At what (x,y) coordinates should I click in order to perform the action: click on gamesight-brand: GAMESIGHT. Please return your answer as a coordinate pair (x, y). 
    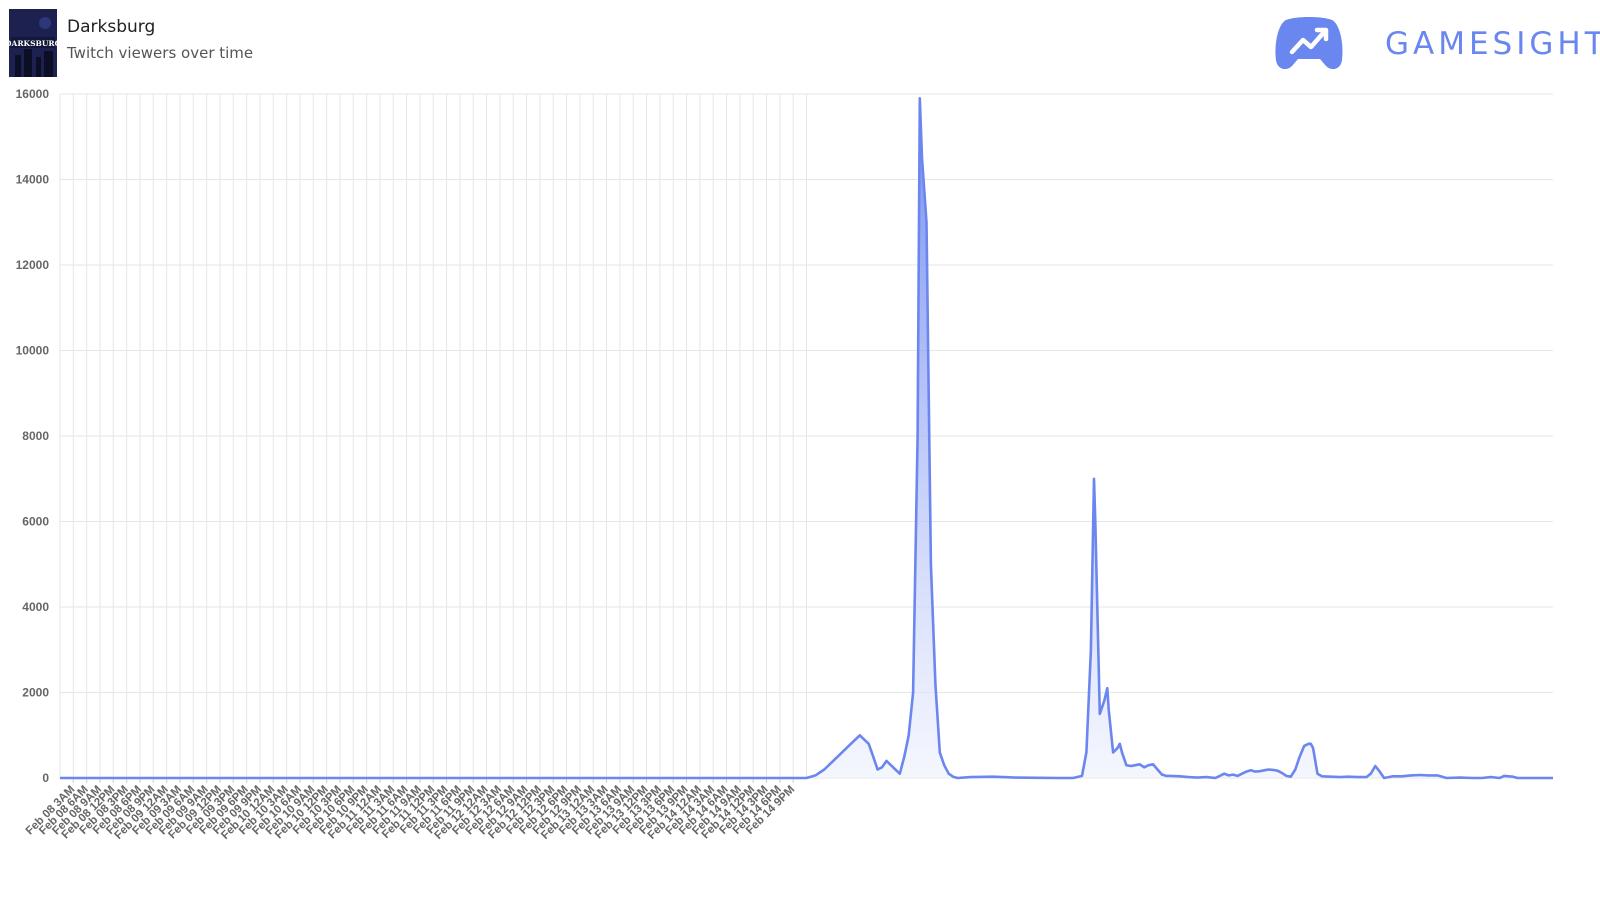
    Looking at the image, I should click on (1436, 46).